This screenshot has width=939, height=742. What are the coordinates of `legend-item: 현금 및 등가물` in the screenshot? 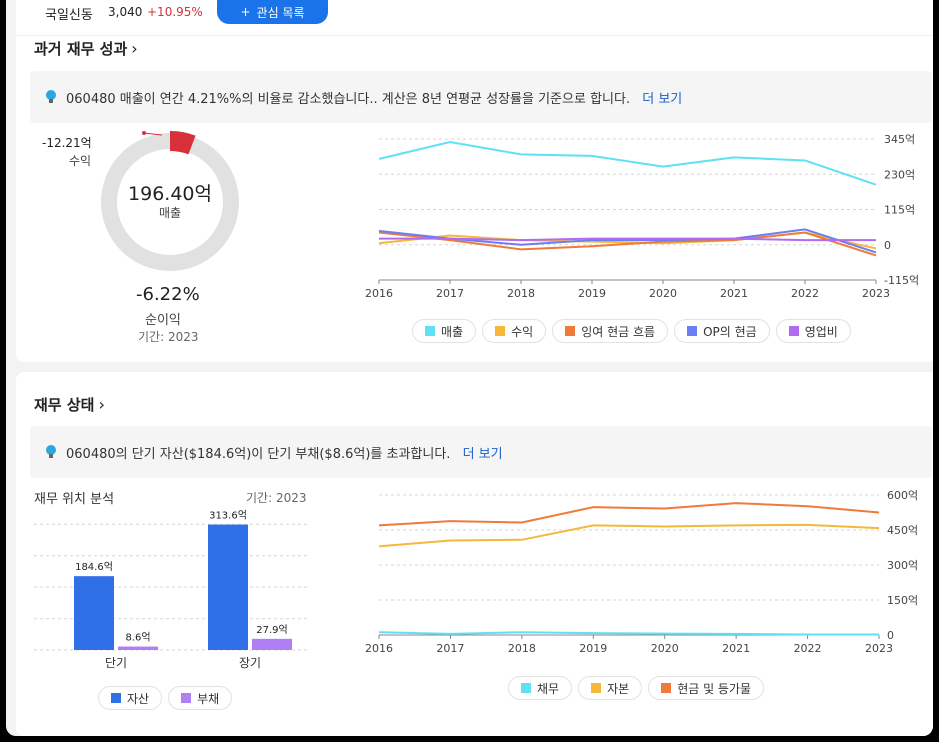 It's located at (706, 688).